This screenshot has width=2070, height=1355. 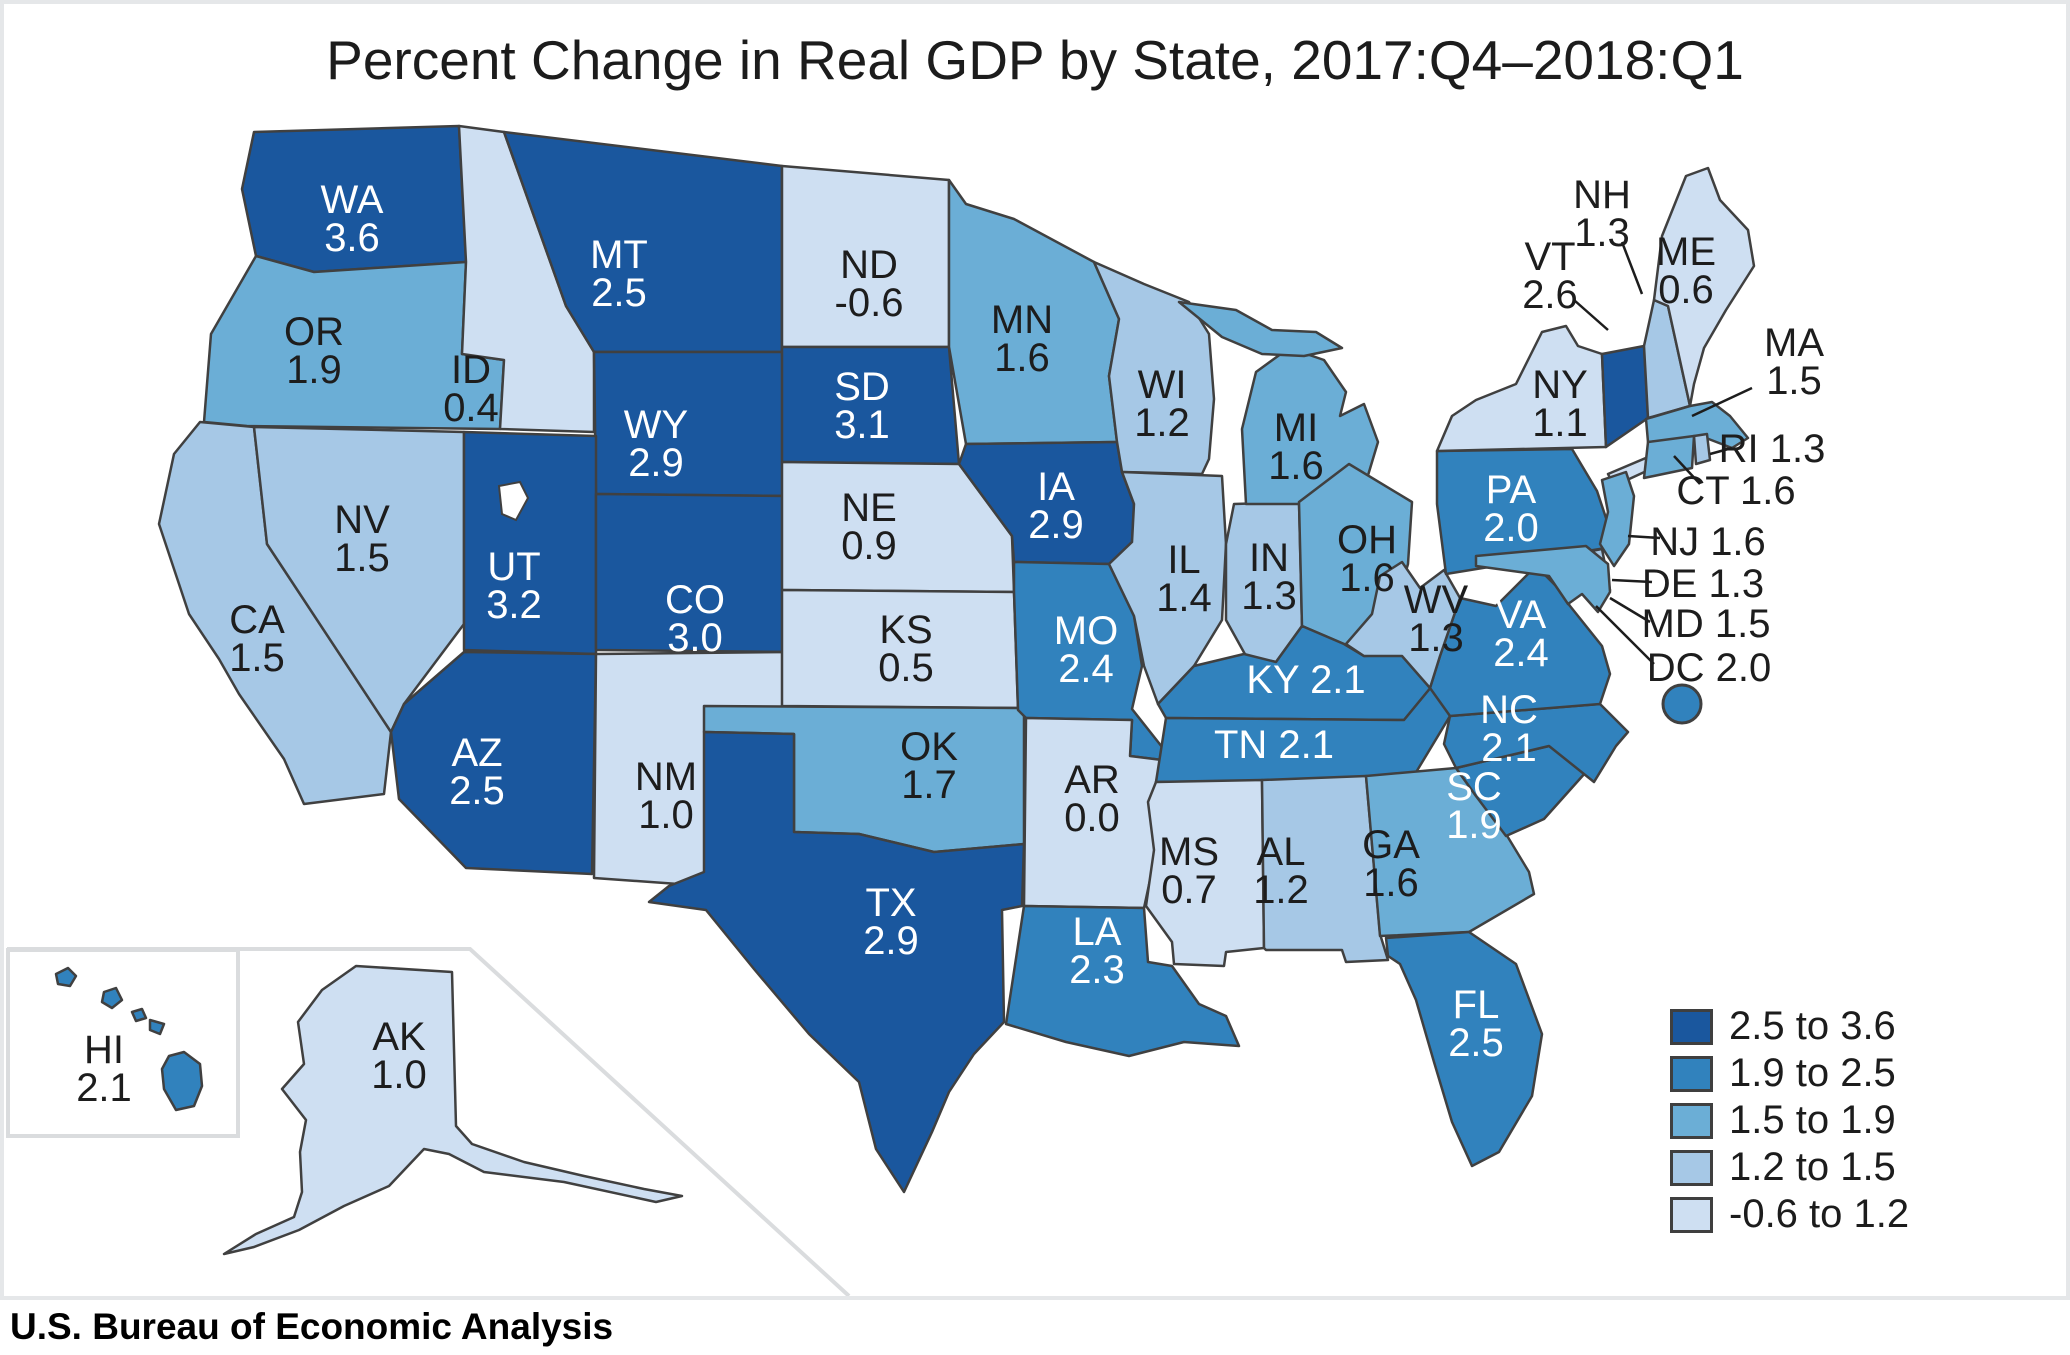 What do you see at coordinates (1669, 457) in the screenshot?
I see `state-shape-CT` at bounding box center [1669, 457].